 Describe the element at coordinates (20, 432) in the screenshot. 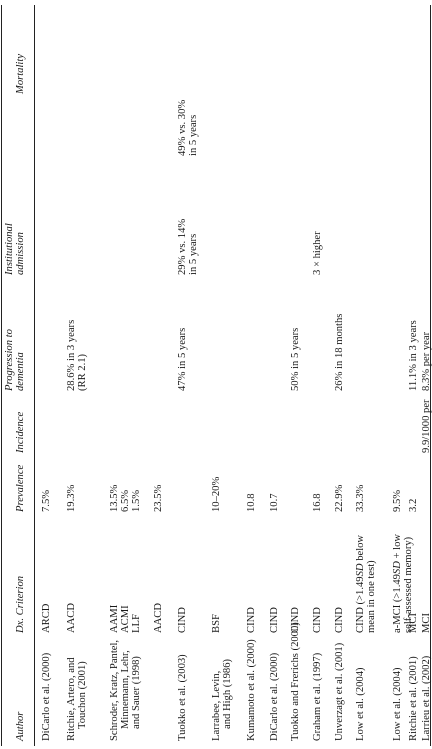

I see `header-incidence: Incidence` at that location.